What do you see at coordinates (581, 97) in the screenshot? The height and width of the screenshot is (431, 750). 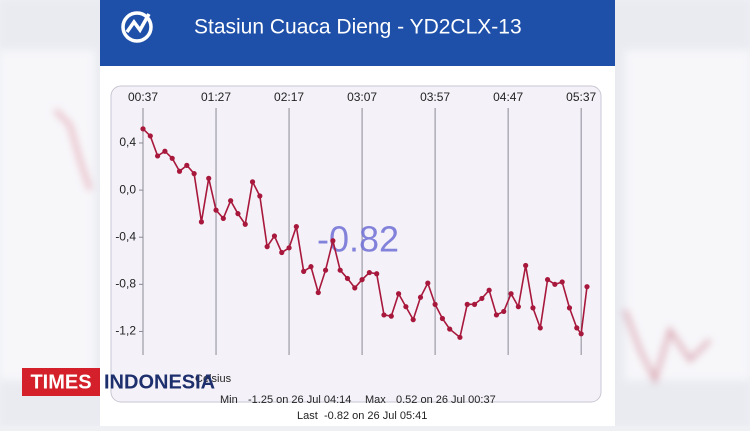 I see `x-tick-label: 05:37` at bounding box center [581, 97].